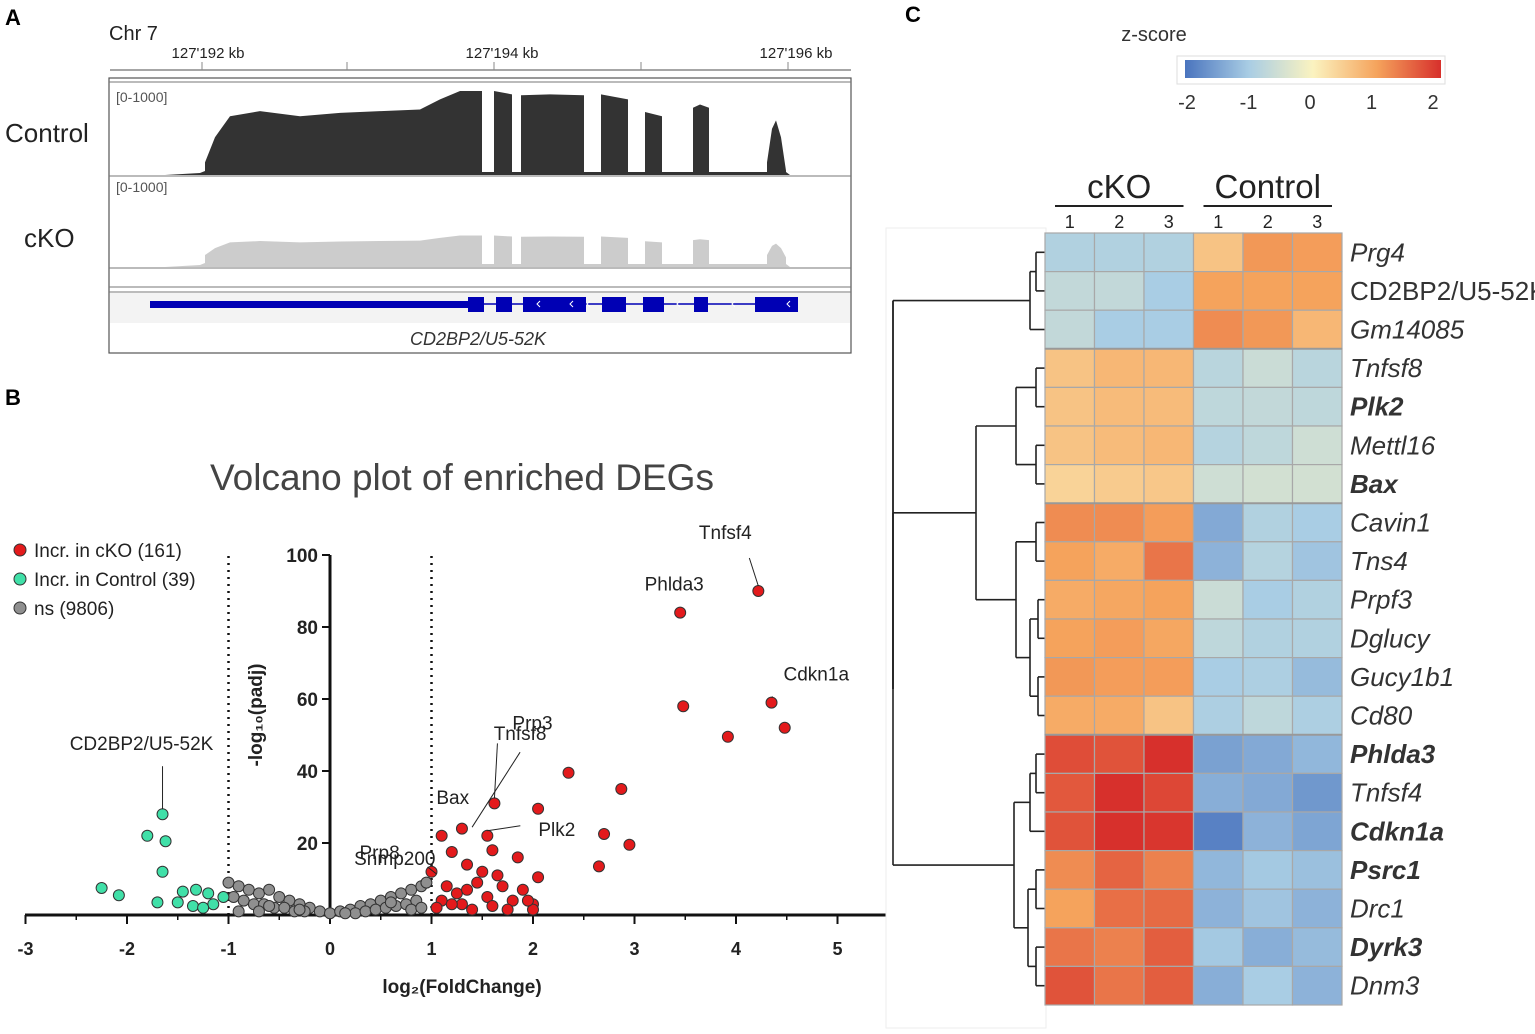 The width and height of the screenshot is (1535, 1034). Describe the element at coordinates (147, 835) in the screenshot. I see `down-point` at that location.